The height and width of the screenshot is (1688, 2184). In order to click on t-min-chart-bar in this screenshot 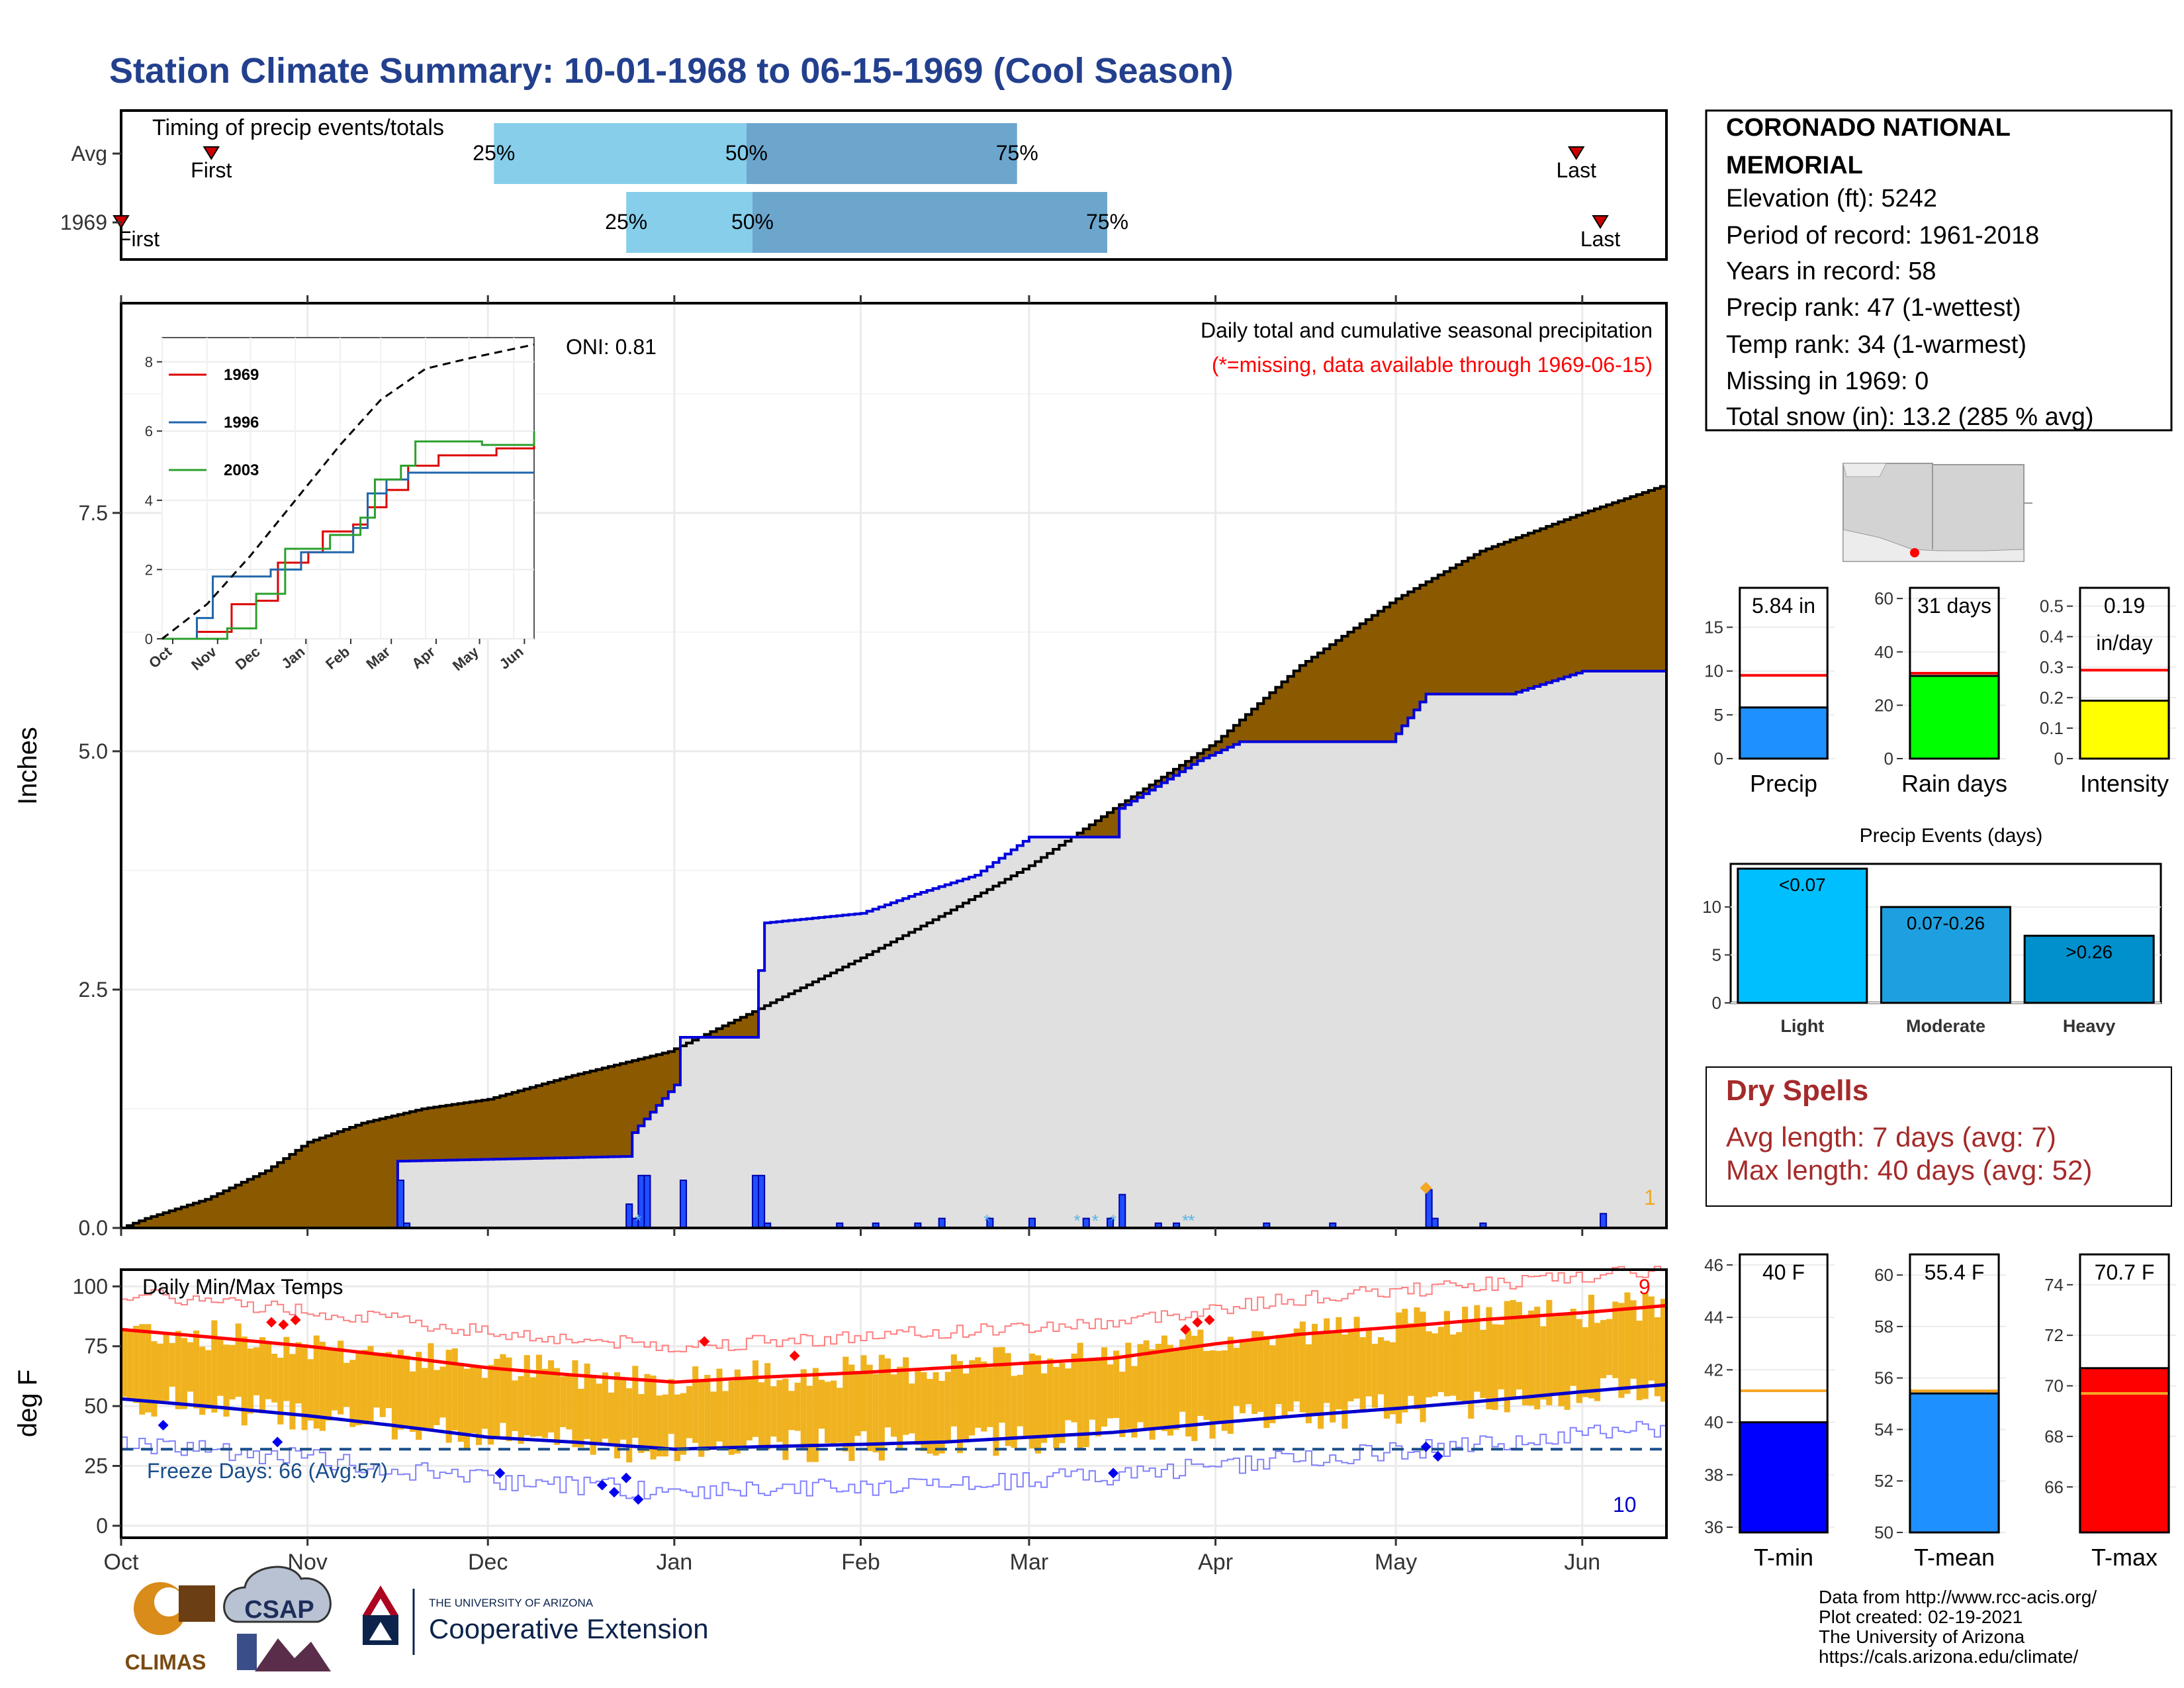, I will do `click(1784, 1477)`.